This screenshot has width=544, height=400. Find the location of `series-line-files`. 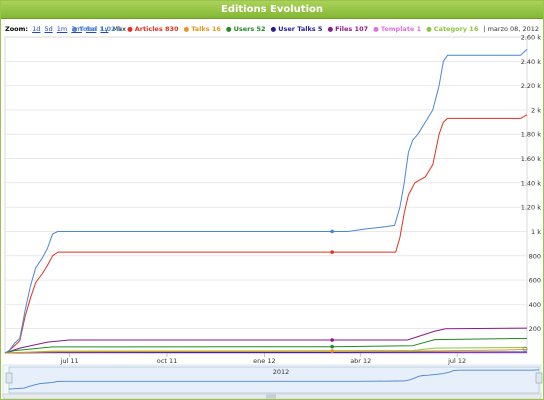

series-line-files is located at coordinates (266, 340).